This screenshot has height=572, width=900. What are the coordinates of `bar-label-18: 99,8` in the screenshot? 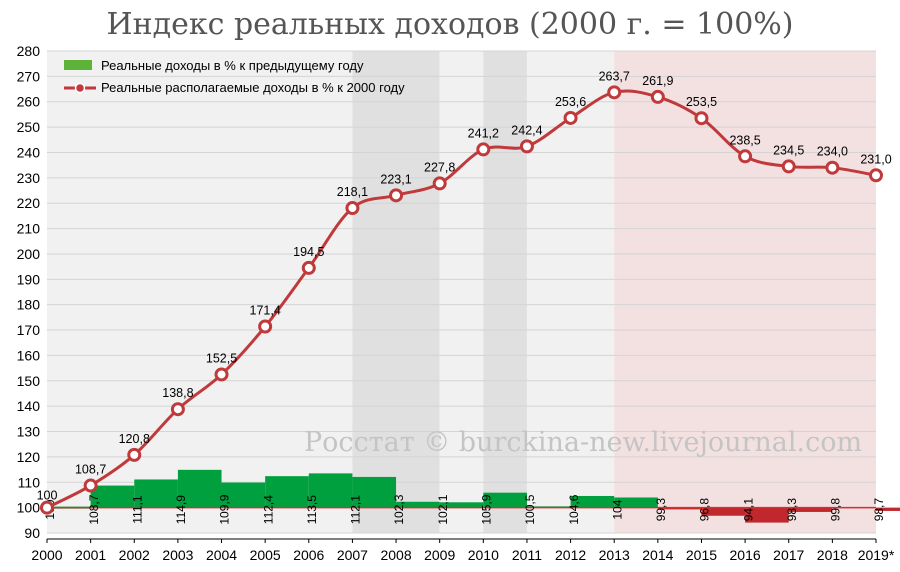 It's located at (836, 510).